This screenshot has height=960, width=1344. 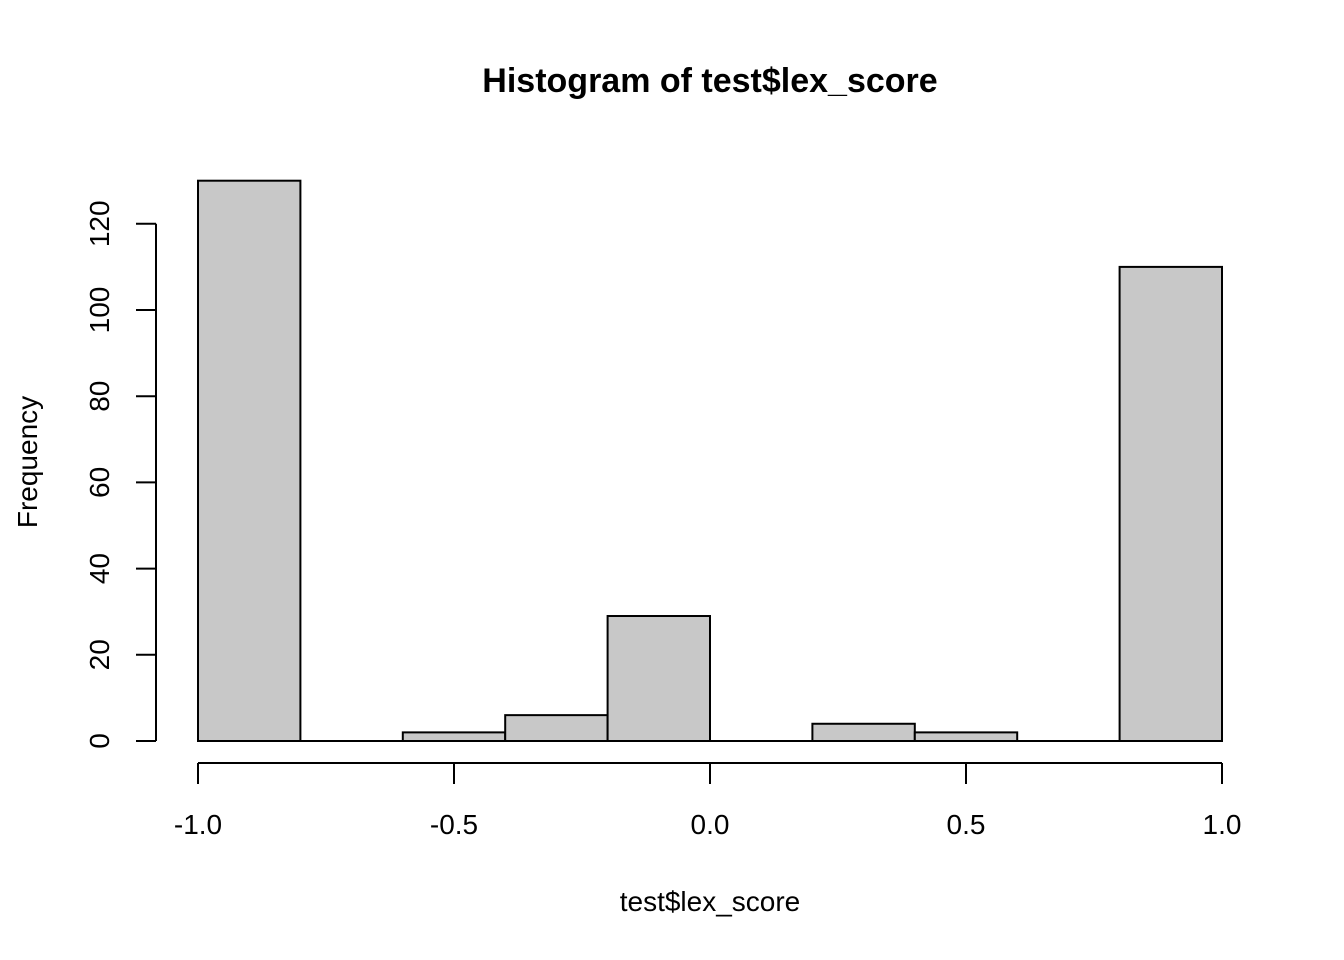 What do you see at coordinates (454, 824) in the screenshot?
I see `x-tick-label: -0.5` at bounding box center [454, 824].